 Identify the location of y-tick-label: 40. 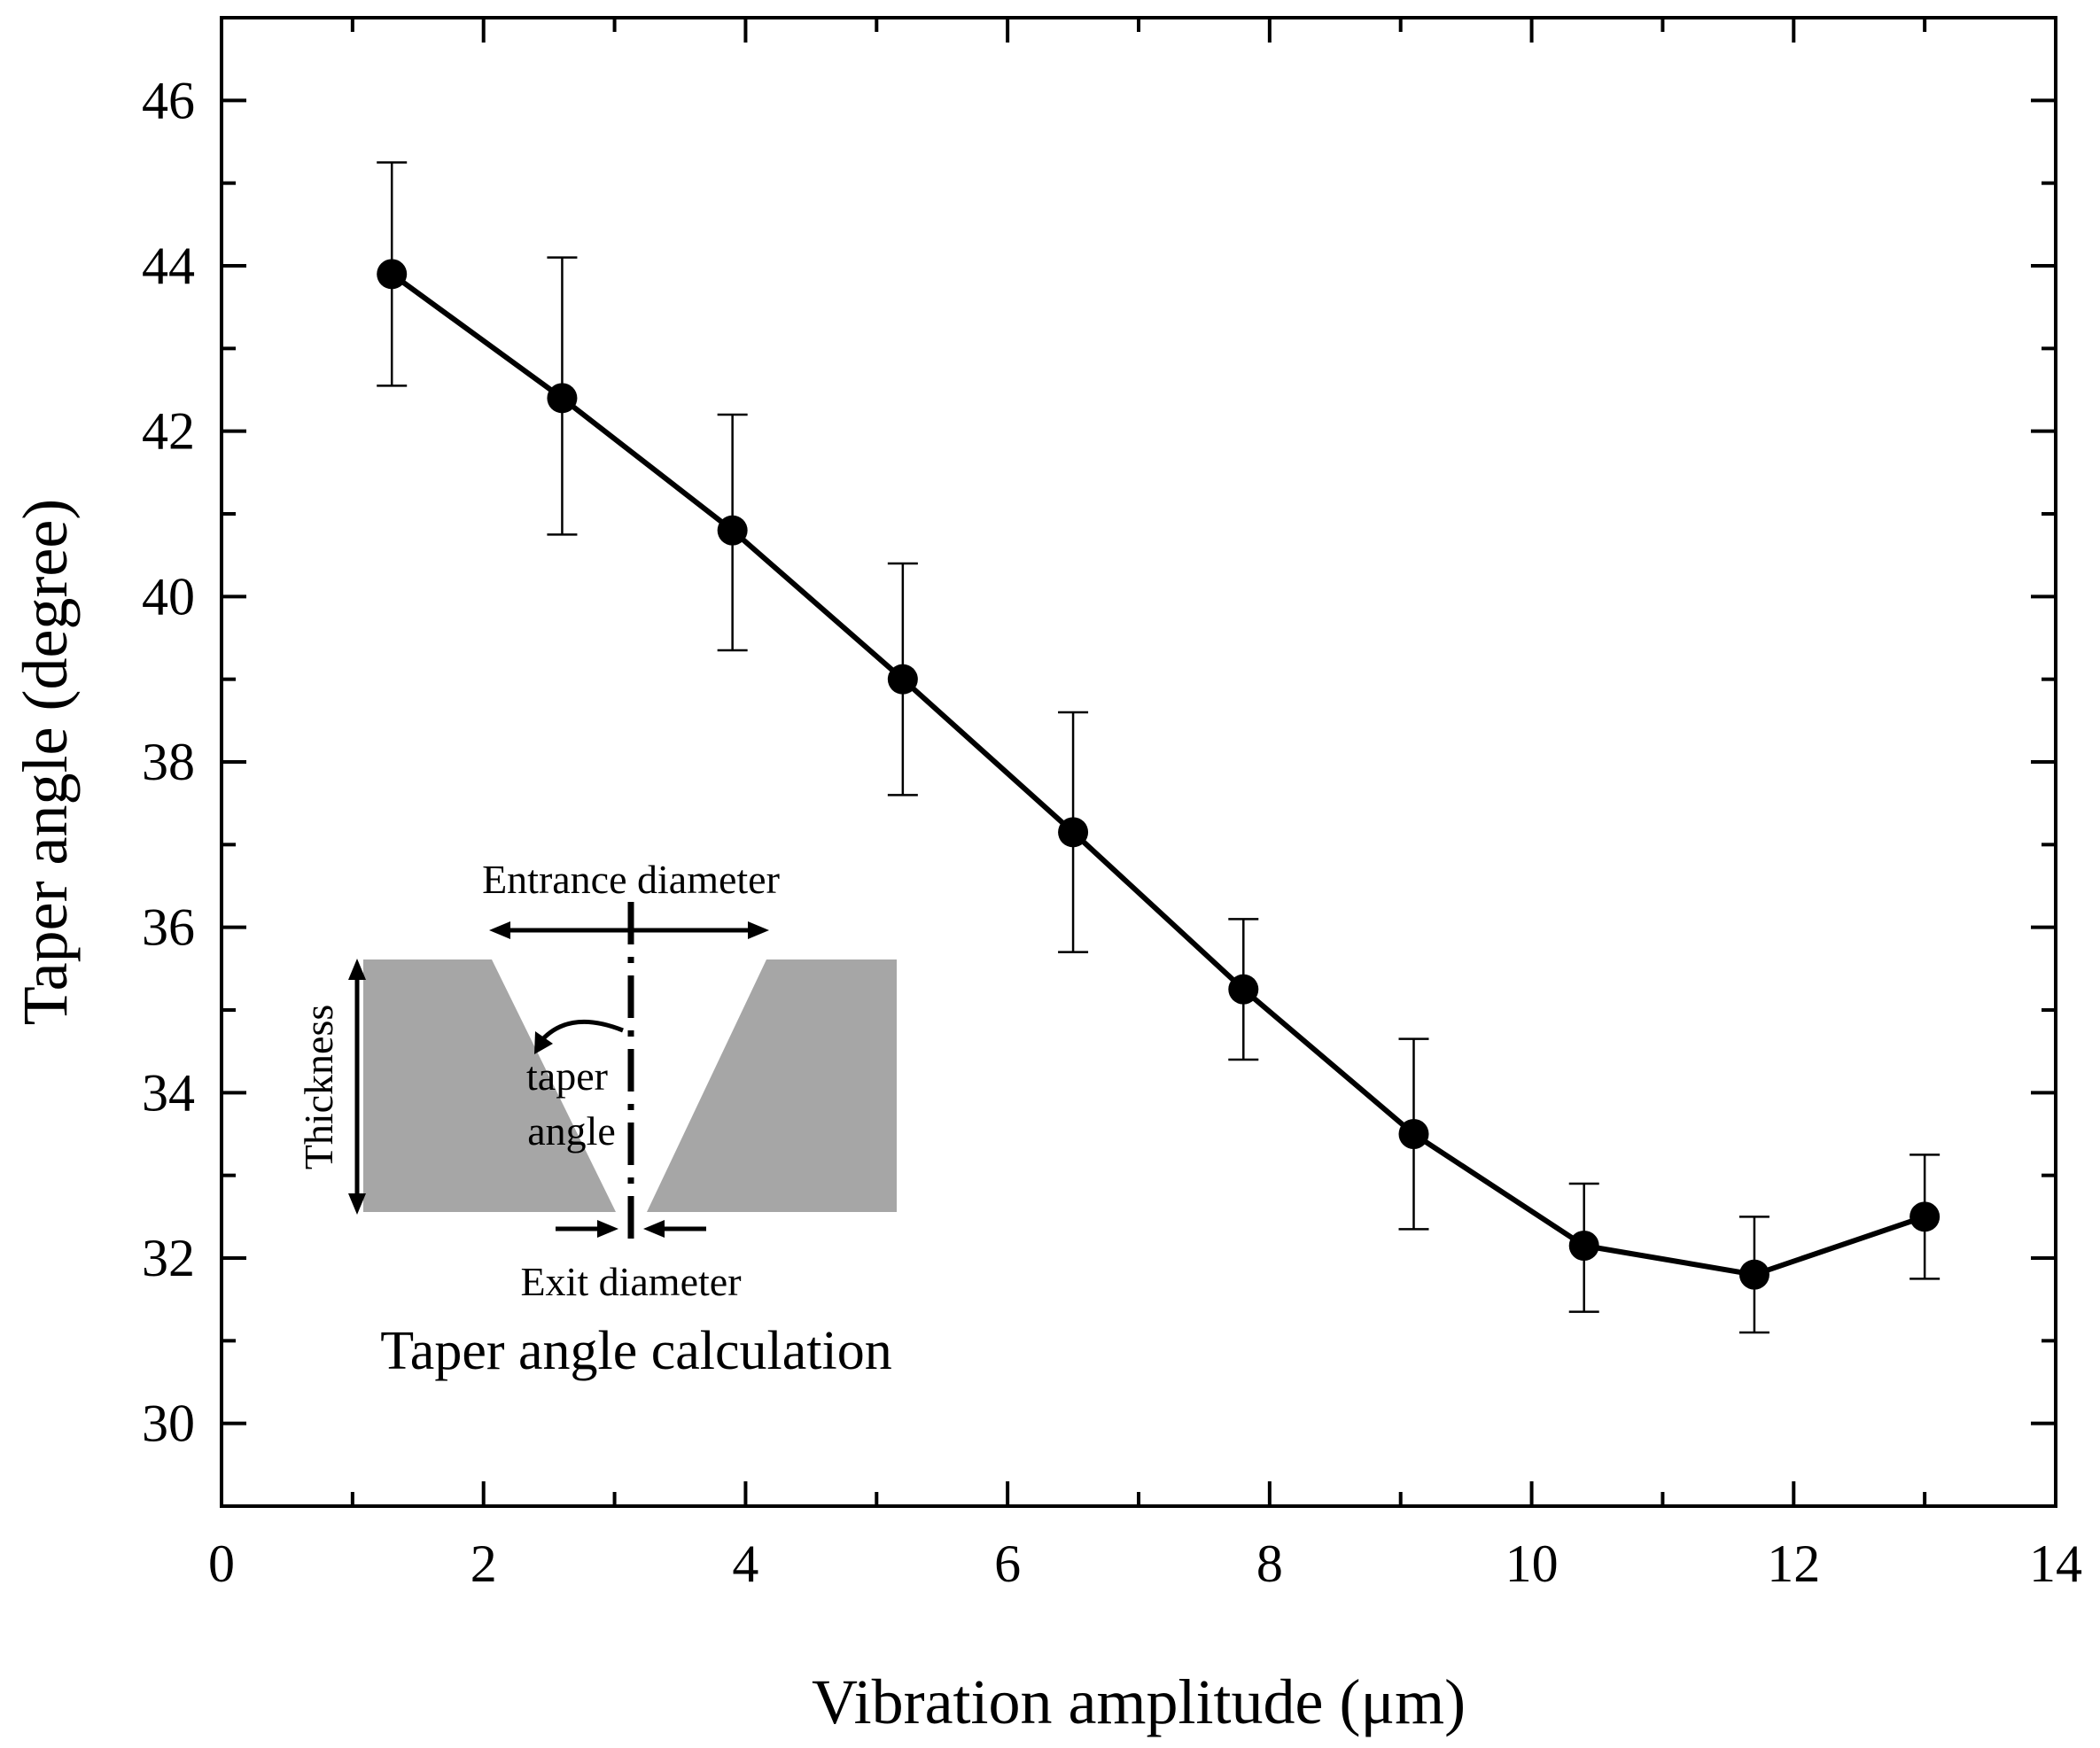
(168, 596).